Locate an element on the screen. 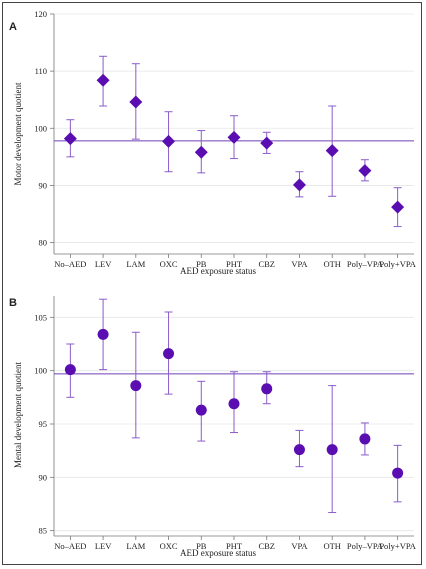  panel-b-y-tick-label-1: 90 is located at coordinates (43, 477).